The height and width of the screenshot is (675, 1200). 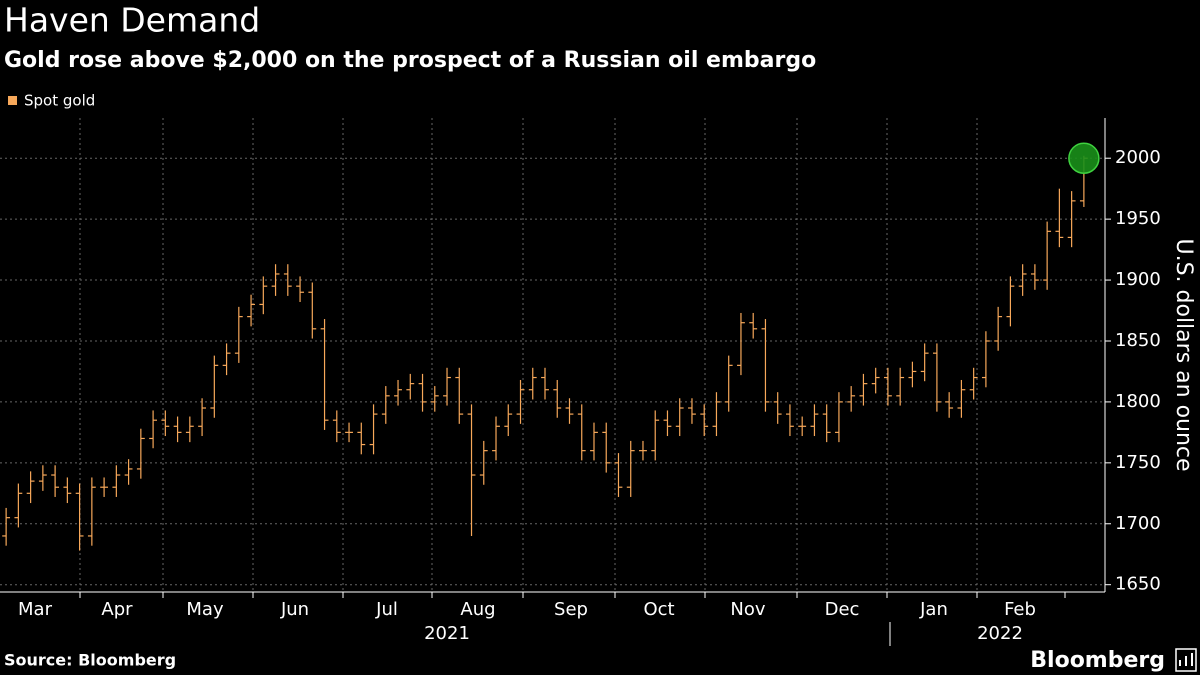 What do you see at coordinates (571, 609) in the screenshot?
I see `x-tick-label: Sep` at bounding box center [571, 609].